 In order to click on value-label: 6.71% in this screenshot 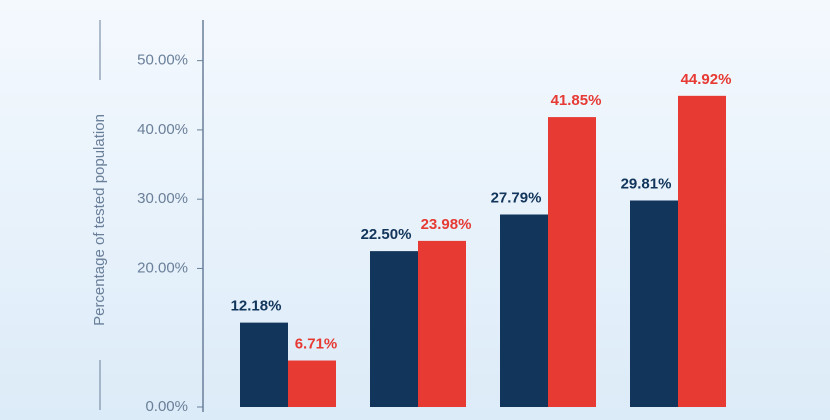, I will do `click(316, 343)`.